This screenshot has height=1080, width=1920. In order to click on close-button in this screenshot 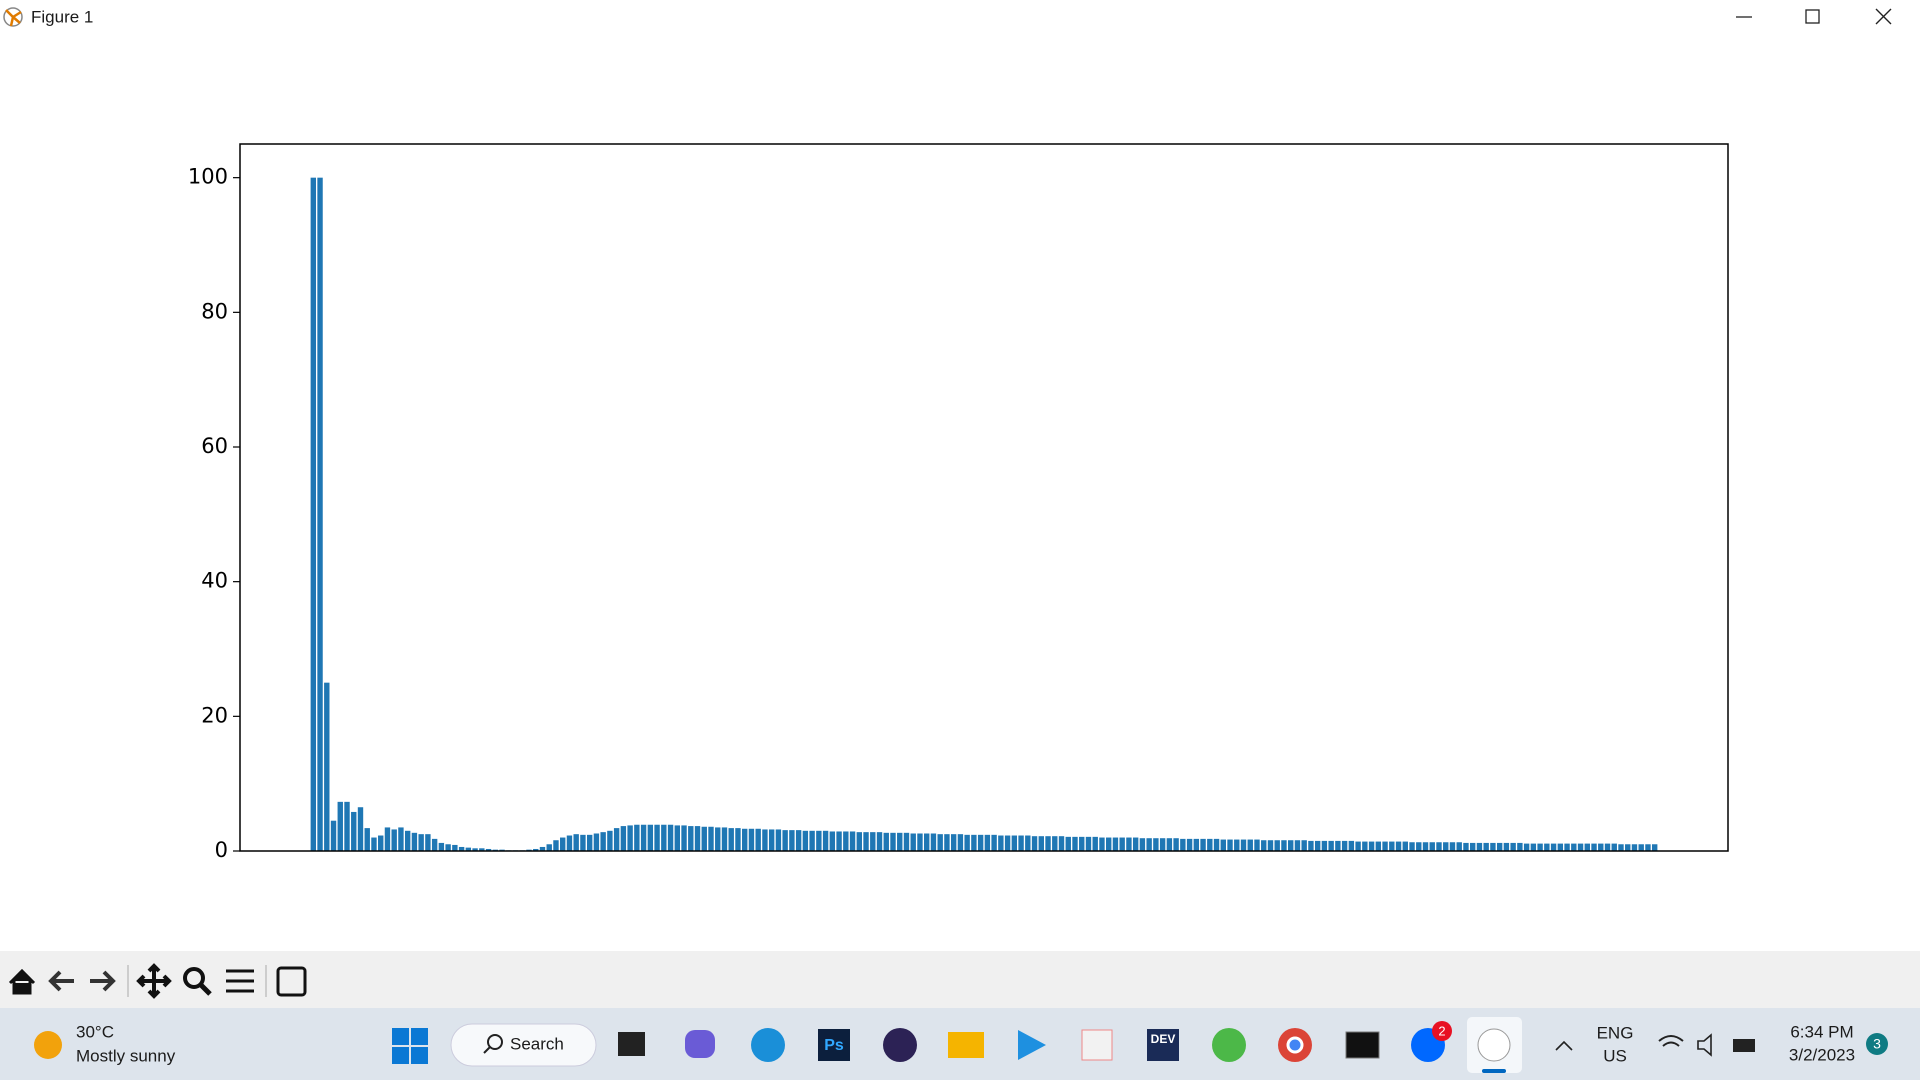, I will do `click(1883, 16)`.